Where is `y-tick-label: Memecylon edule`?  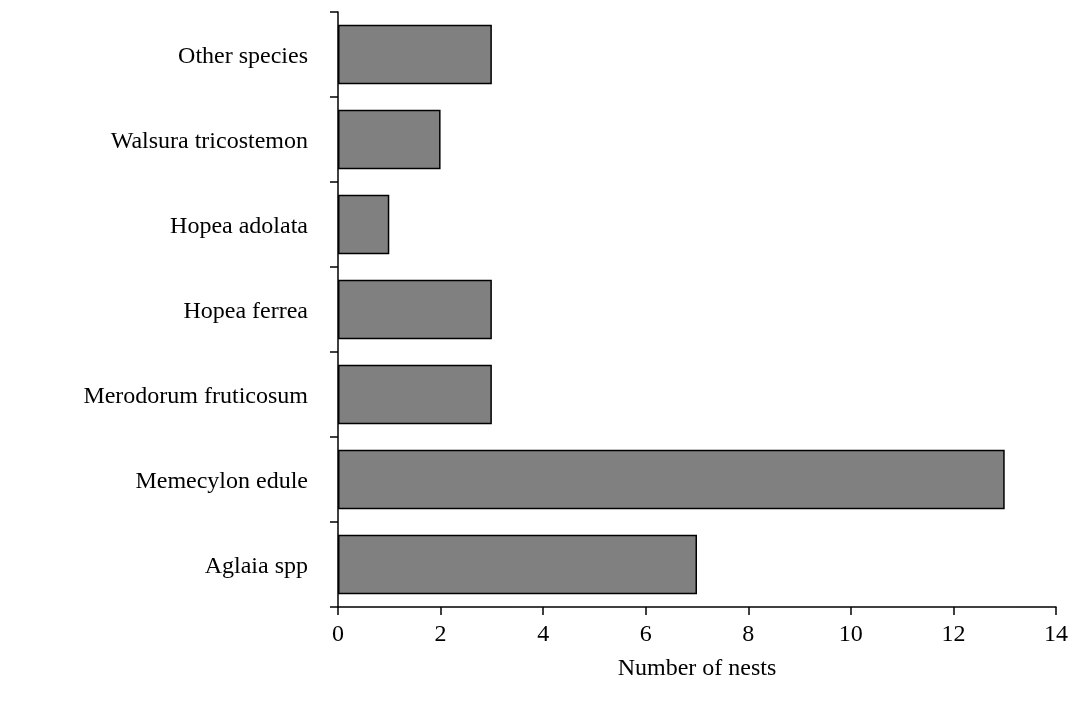 y-tick-label: Memecylon edule is located at coordinates (221, 479).